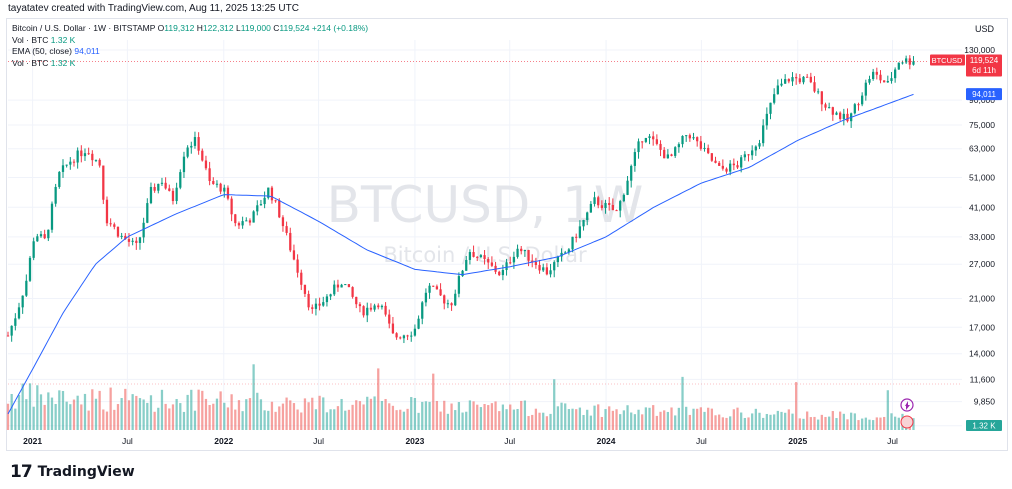  Describe the element at coordinates (907, 422) in the screenshot. I see `flag-event-icon` at that location.